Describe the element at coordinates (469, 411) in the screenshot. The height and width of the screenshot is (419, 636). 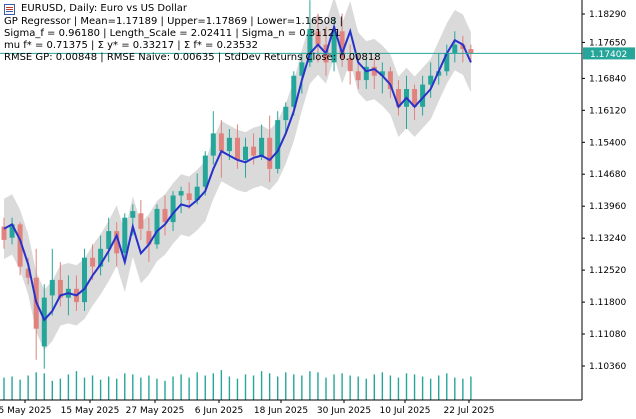
I see `time-axis-label: 22 Jul 2025` at that location.